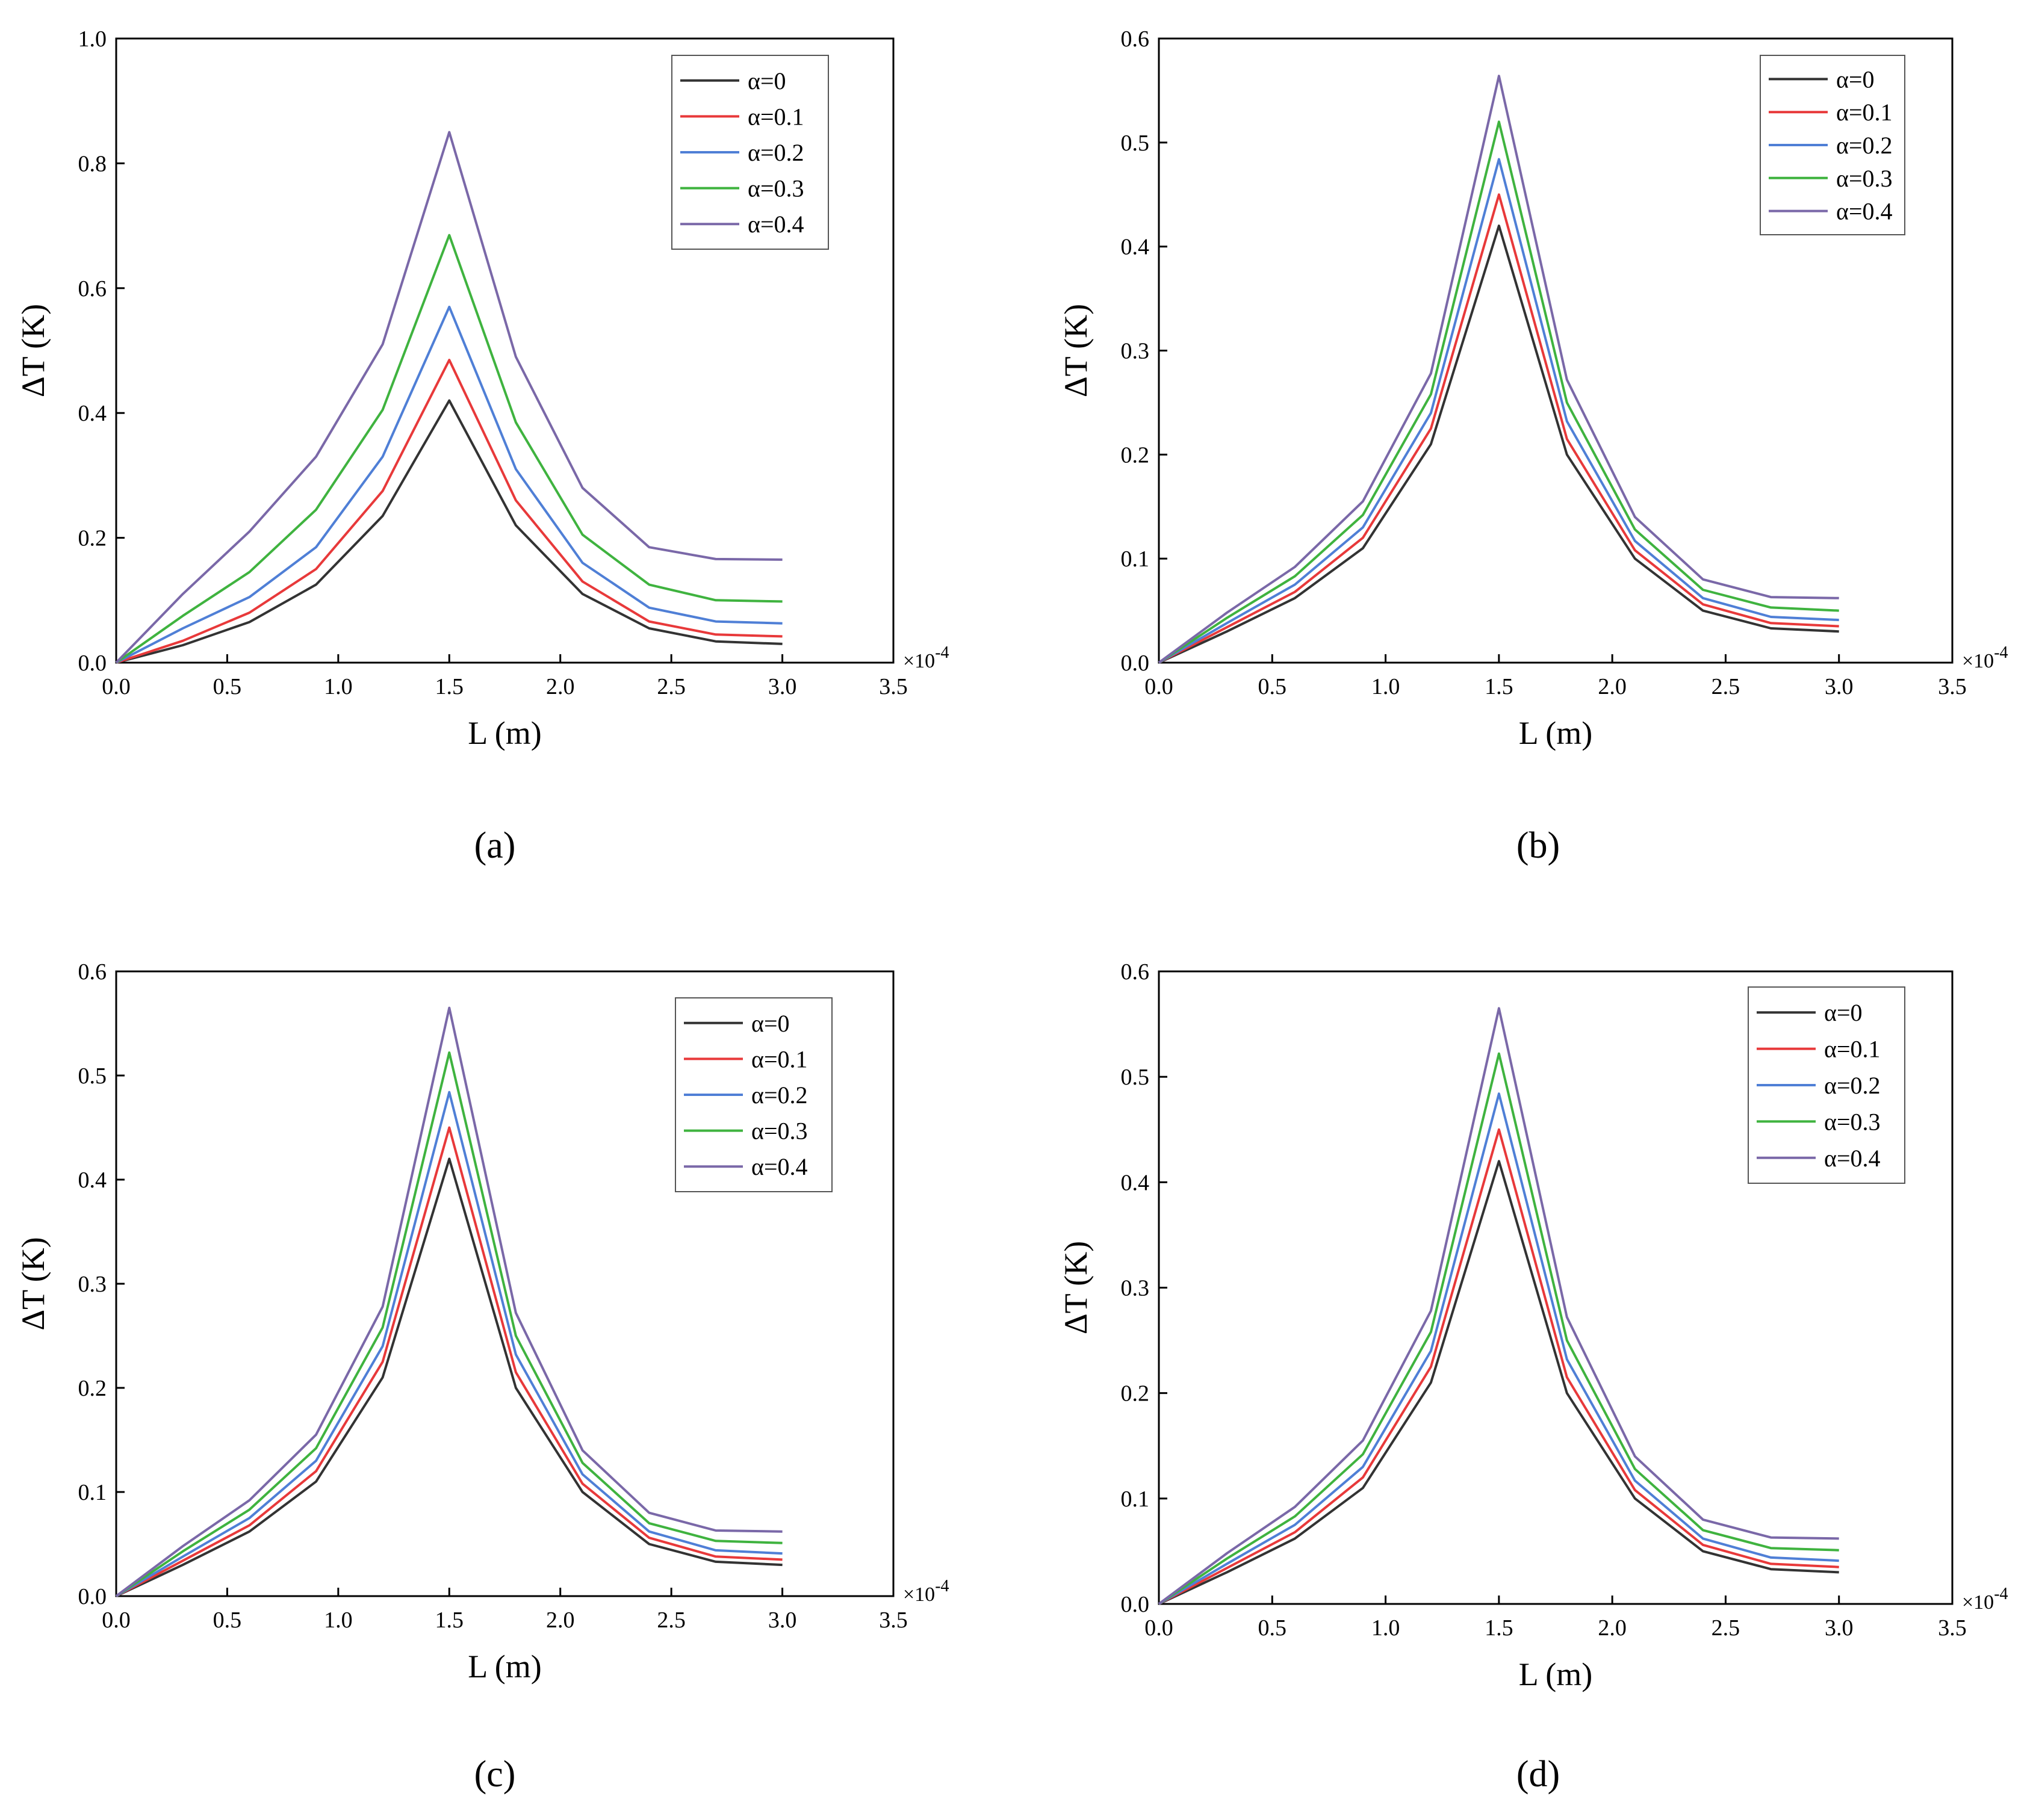 This screenshot has width=2036, height=1820. Describe the element at coordinates (495, 846) in the screenshot. I see `panel-caption: (a)` at that location.